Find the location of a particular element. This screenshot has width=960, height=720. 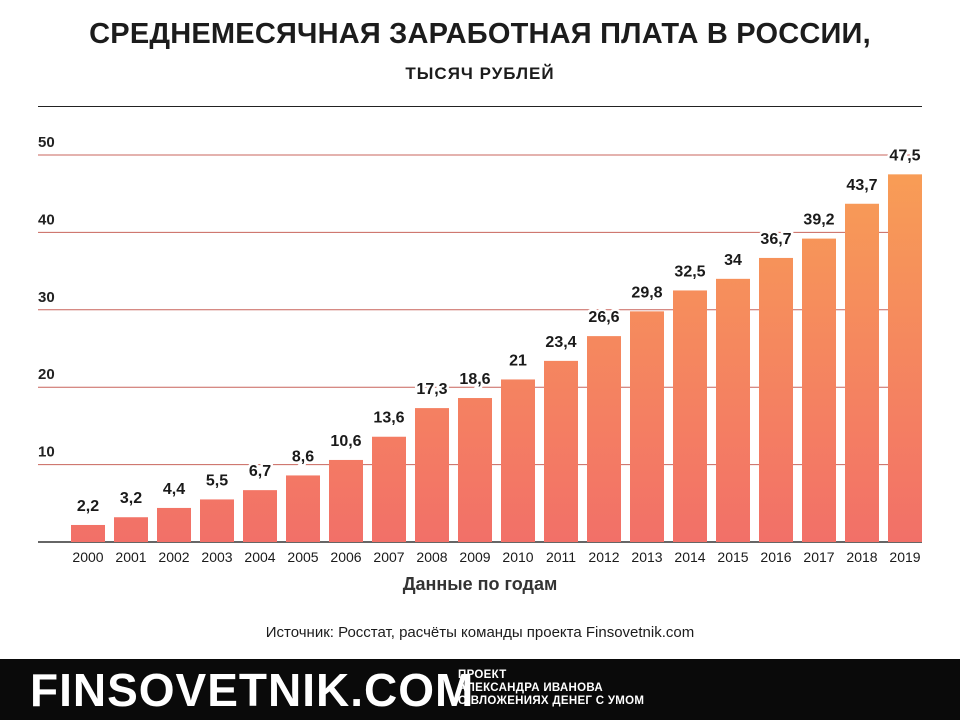

bar-value-label: 6,7 is located at coordinates (260, 471).